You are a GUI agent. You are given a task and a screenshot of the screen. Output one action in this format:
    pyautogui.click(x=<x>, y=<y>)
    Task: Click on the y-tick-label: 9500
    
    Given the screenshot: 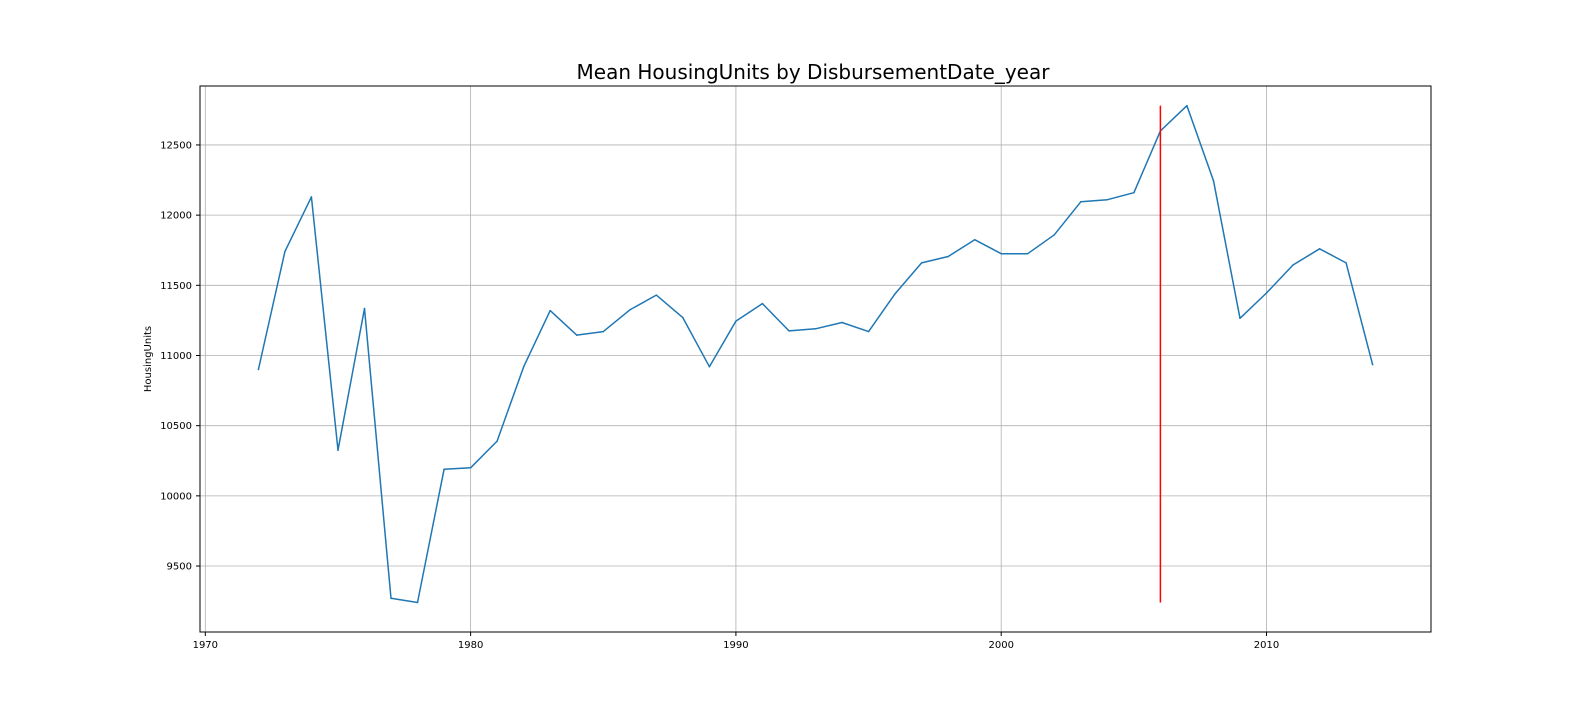 What is the action you would take?
    pyautogui.click(x=179, y=567)
    